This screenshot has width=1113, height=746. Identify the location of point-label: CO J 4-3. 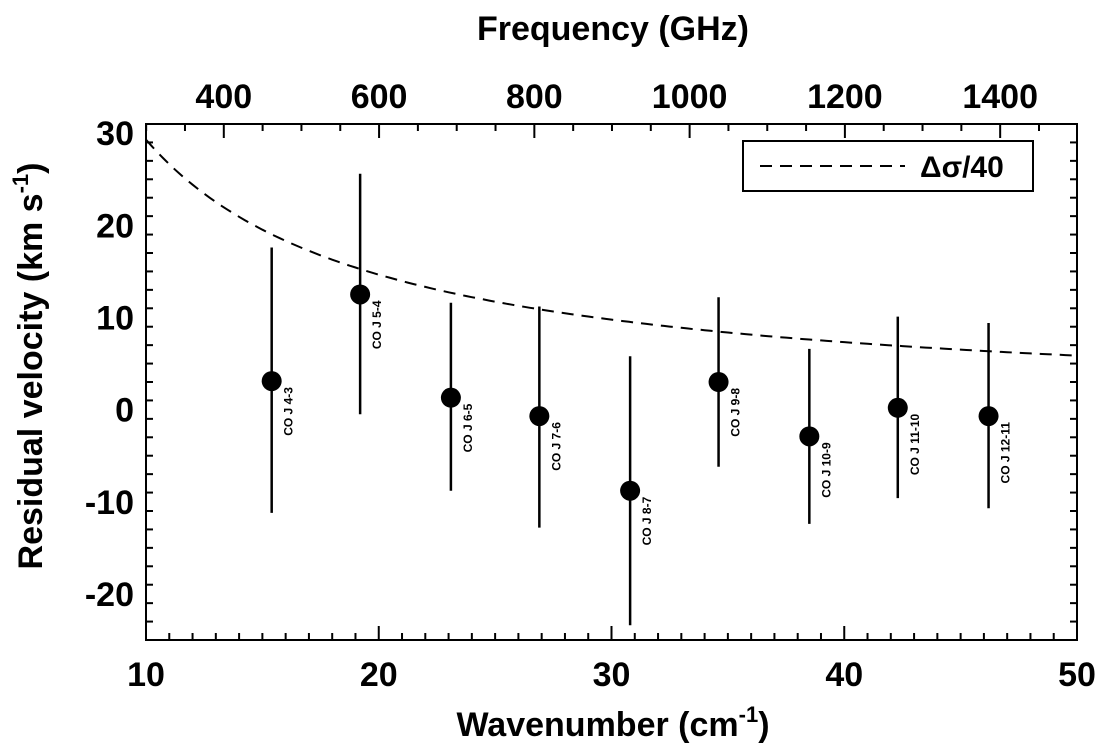
(289, 411).